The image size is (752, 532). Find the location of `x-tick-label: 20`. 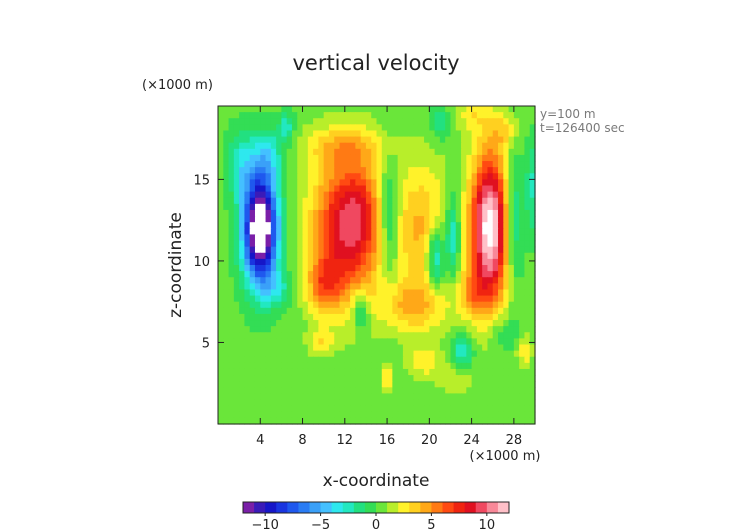

x-tick-label: 20 is located at coordinates (429, 440).